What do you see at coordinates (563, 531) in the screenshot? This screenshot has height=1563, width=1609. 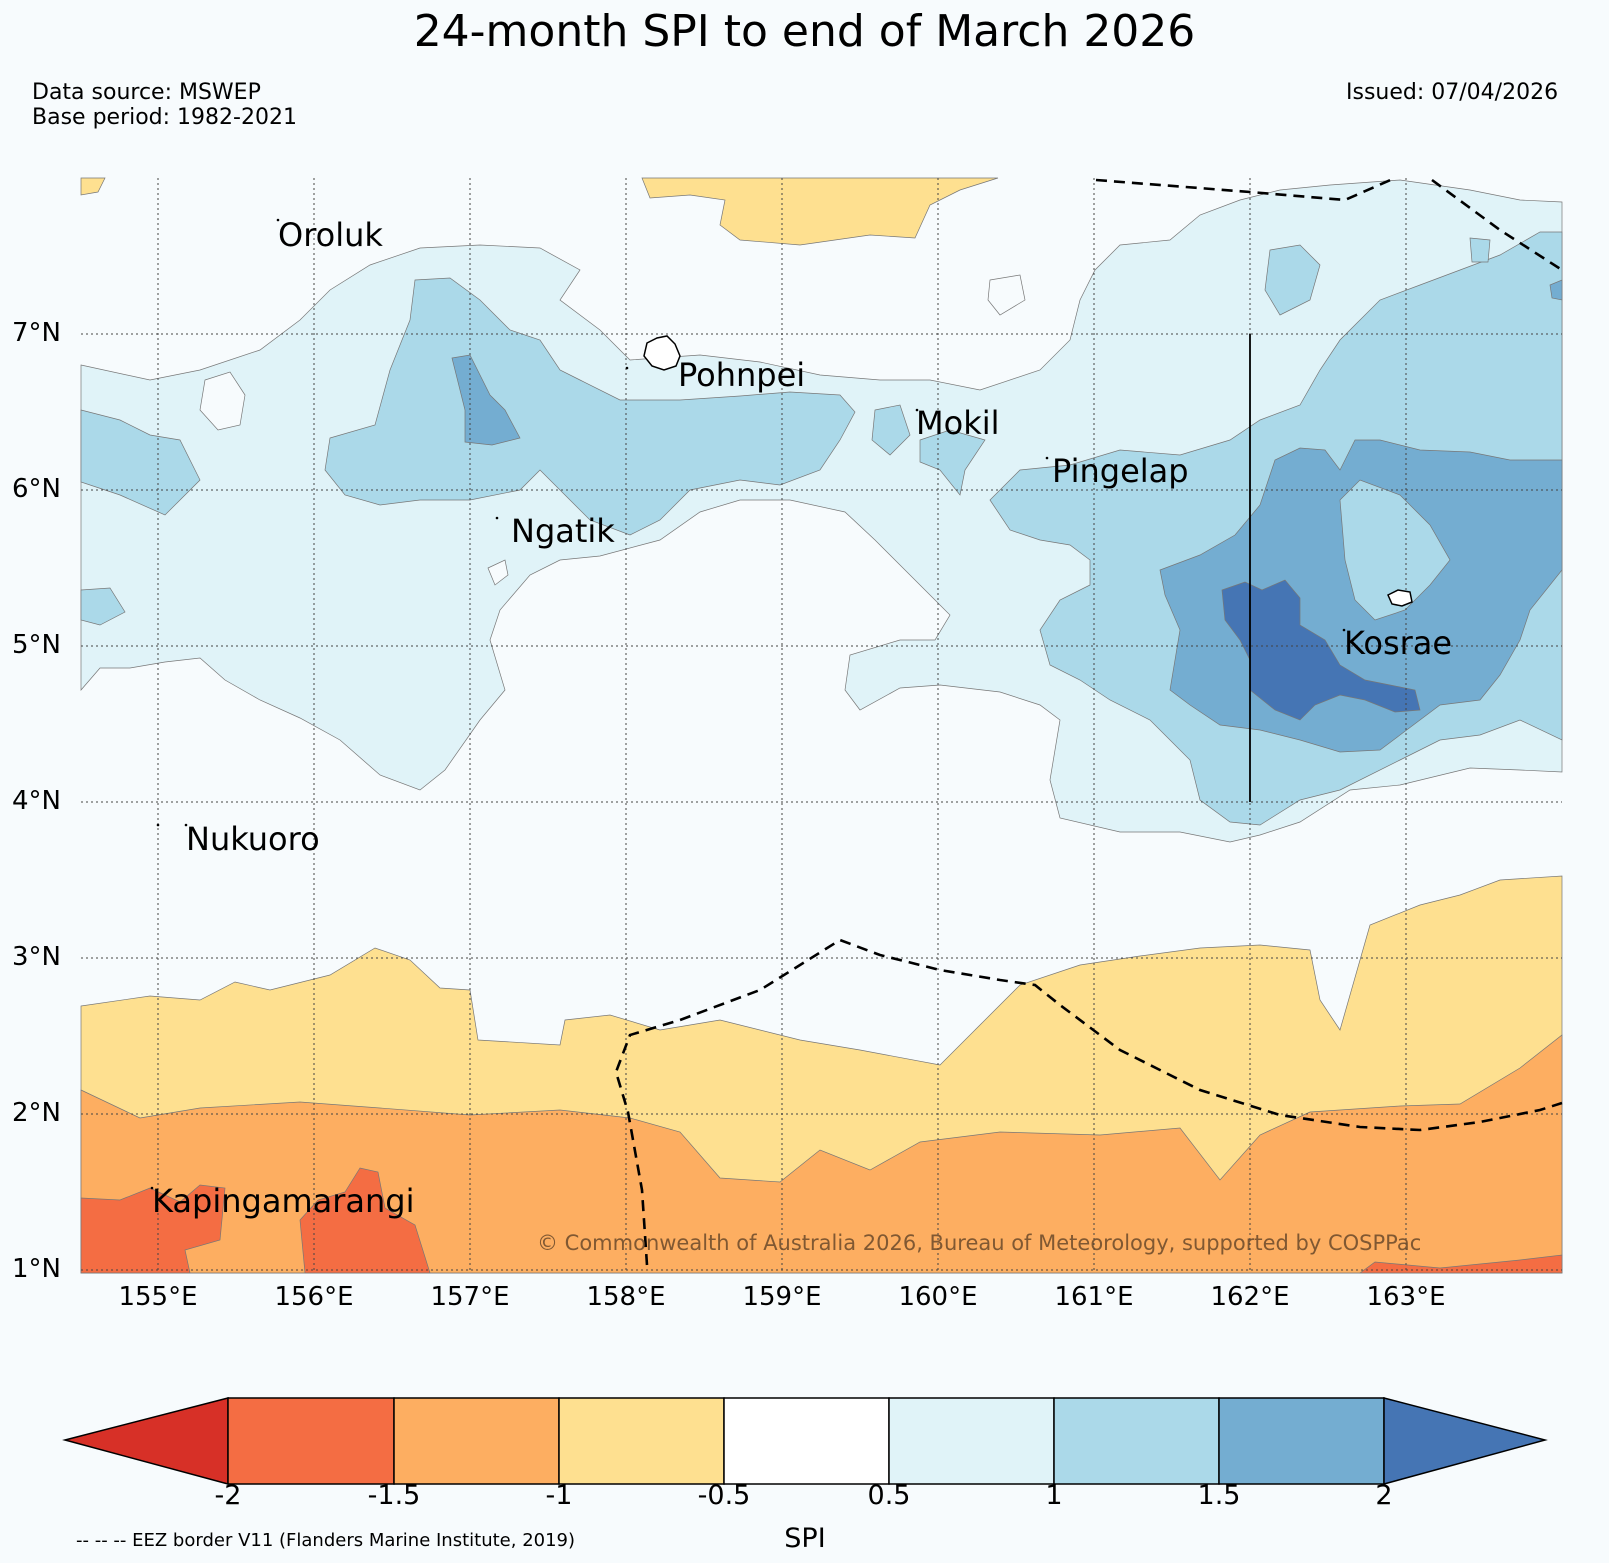 I see `place-label-ngatik: Ngatik` at bounding box center [563, 531].